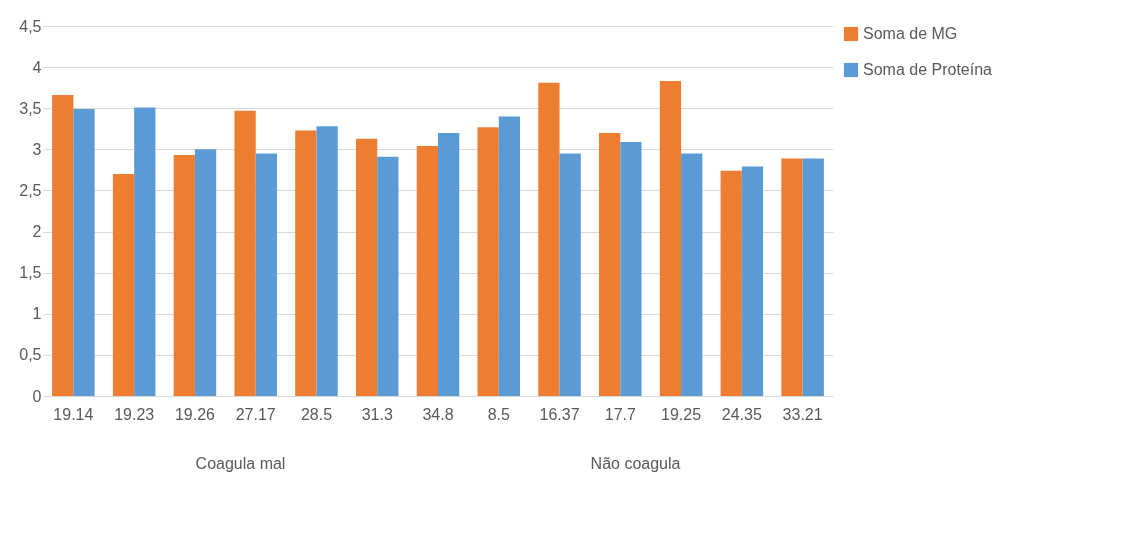 This screenshot has width=1131, height=533. I want to click on legend-label: Soma de MG, so click(910, 33).